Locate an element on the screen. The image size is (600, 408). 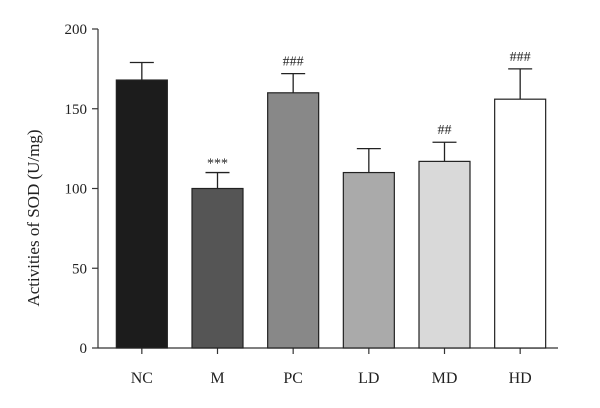
y-tick-label: 150 is located at coordinates (76, 110).